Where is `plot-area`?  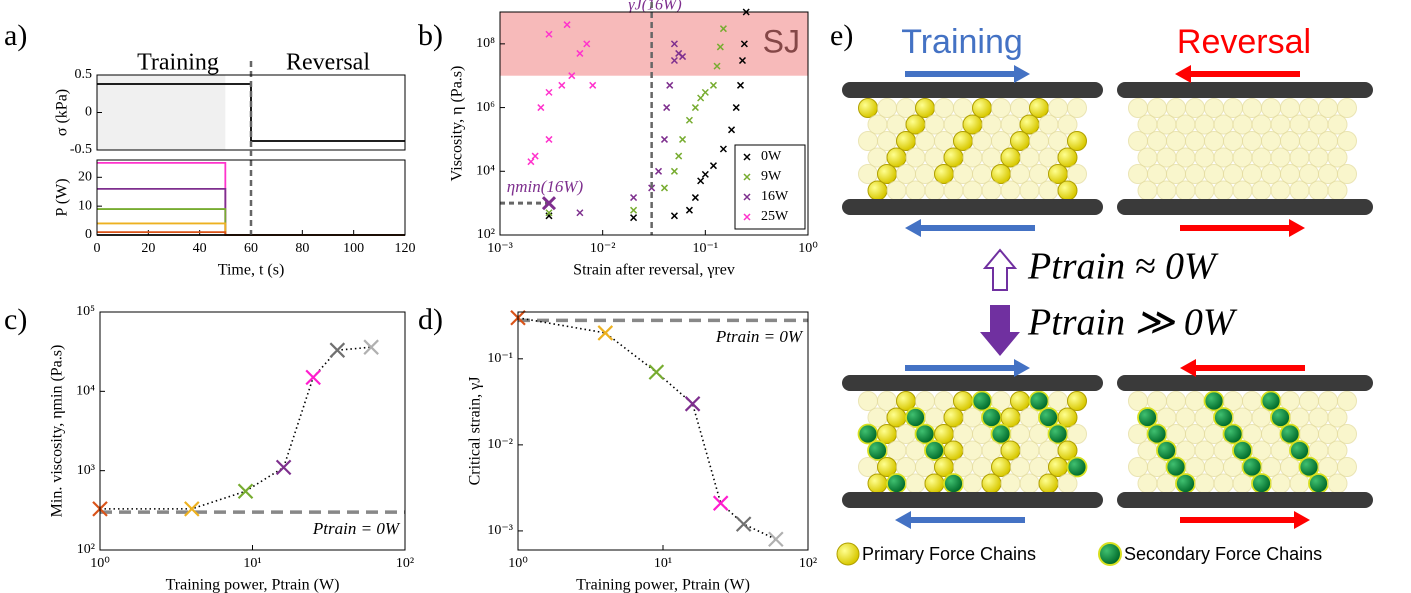
plot-area is located at coordinates (252, 431).